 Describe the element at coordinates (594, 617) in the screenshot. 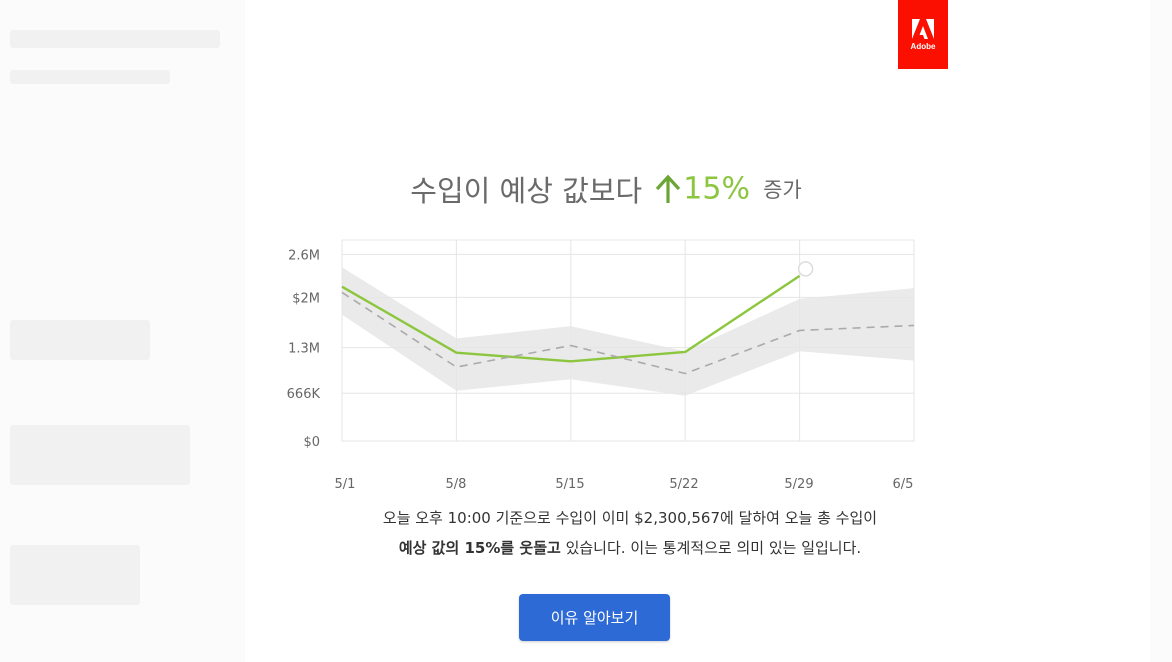

I see `learn-why-button: 이유 알아보기` at that location.